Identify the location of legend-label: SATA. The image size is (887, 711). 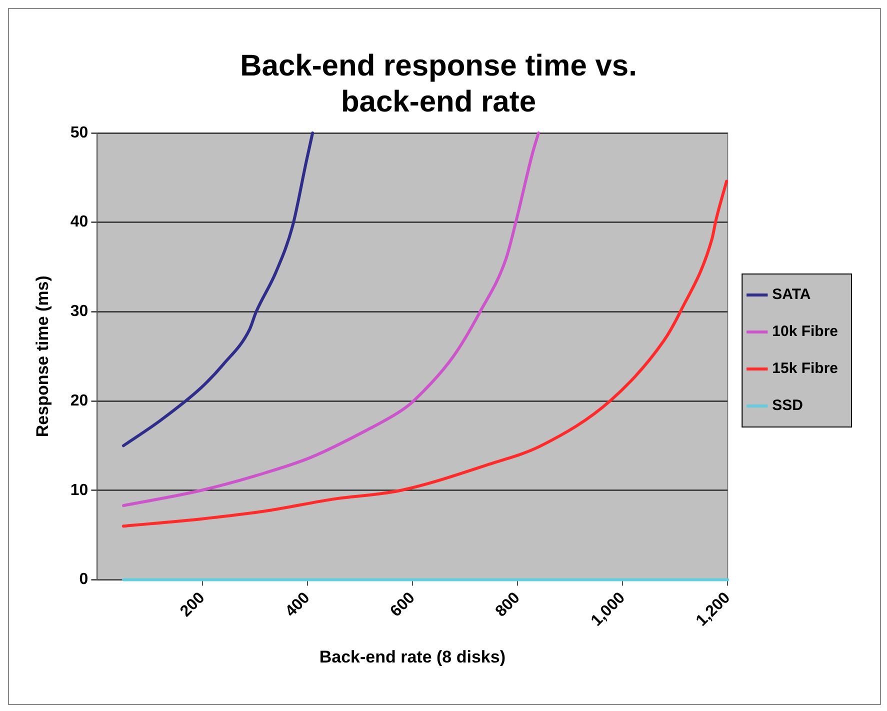
(791, 295).